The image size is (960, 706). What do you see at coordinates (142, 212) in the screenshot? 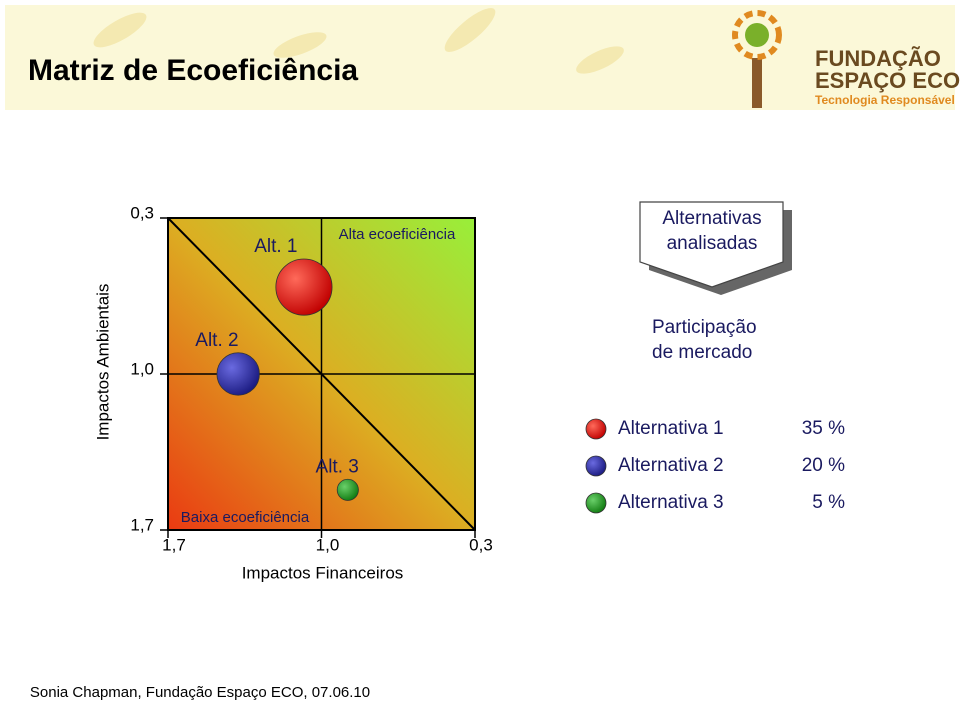
I see `y-tick-label: 0,3` at bounding box center [142, 212].